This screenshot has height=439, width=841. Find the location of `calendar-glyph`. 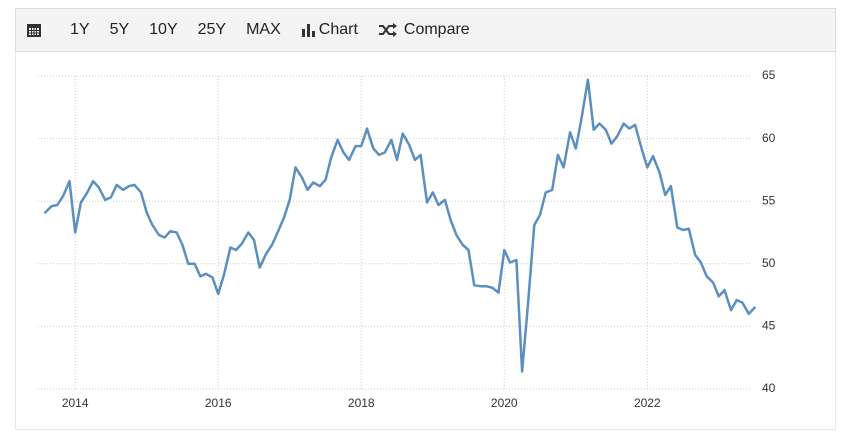

calendar-glyph is located at coordinates (34, 30).